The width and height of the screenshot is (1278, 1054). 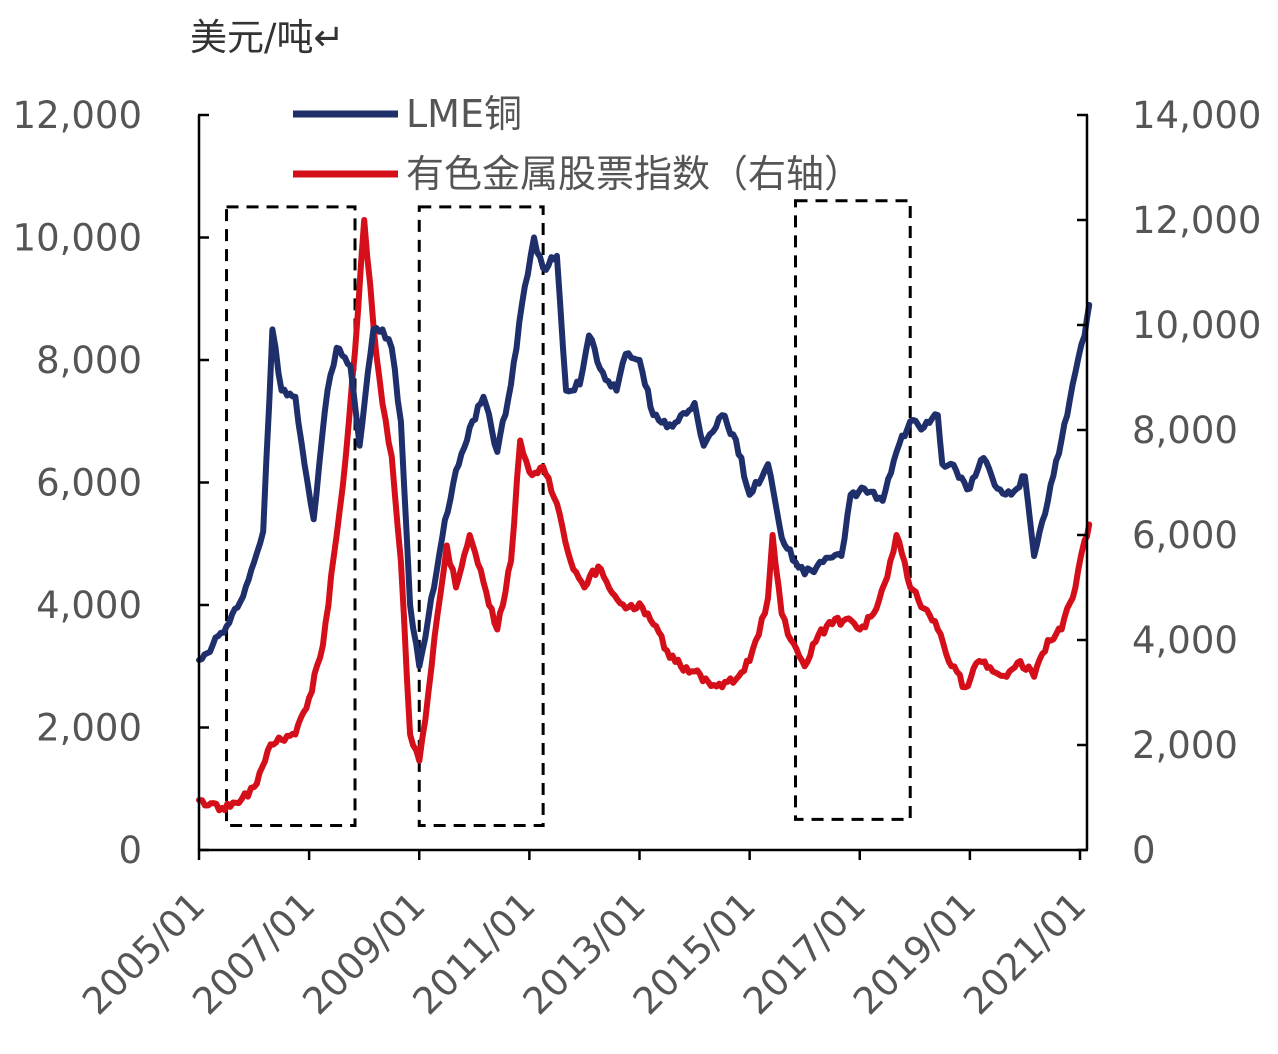 I want to click on left-tick-label: 6,000, so click(x=89, y=483).